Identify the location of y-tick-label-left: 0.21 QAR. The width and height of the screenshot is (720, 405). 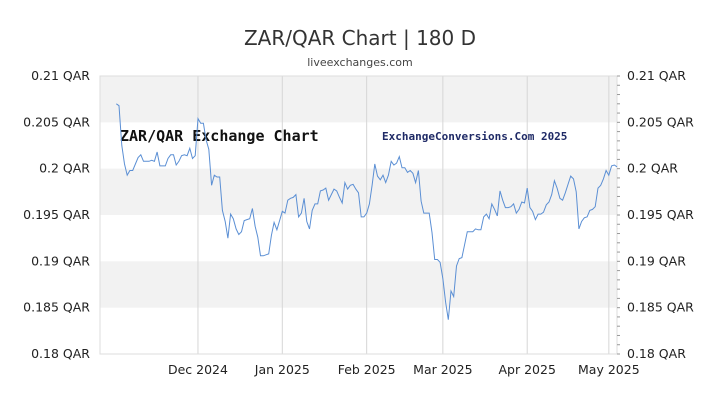
(60, 75).